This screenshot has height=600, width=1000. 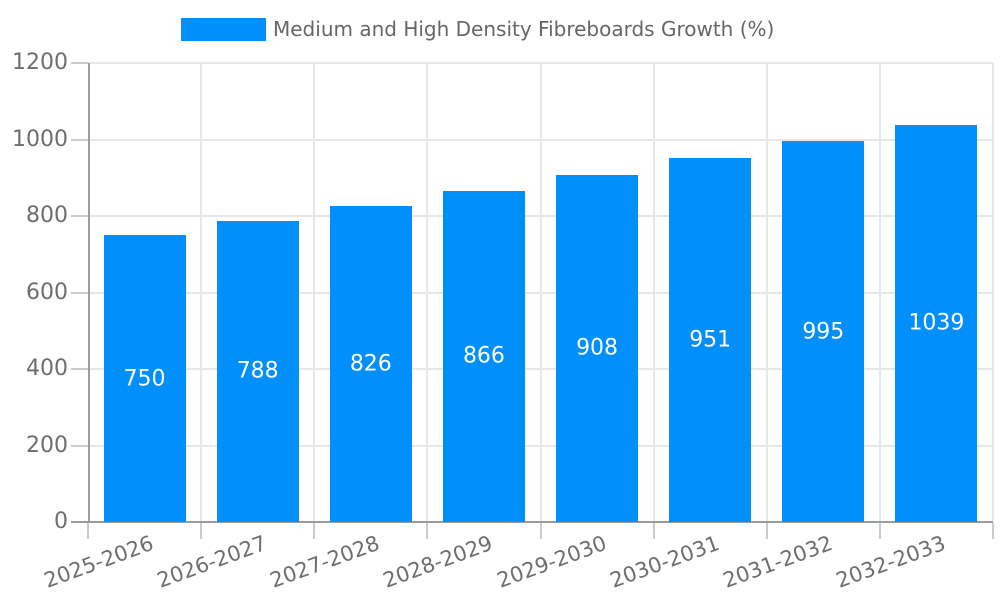 What do you see at coordinates (325, 562) in the screenshot?
I see `x-axis-label: 2027-2028` at bounding box center [325, 562].